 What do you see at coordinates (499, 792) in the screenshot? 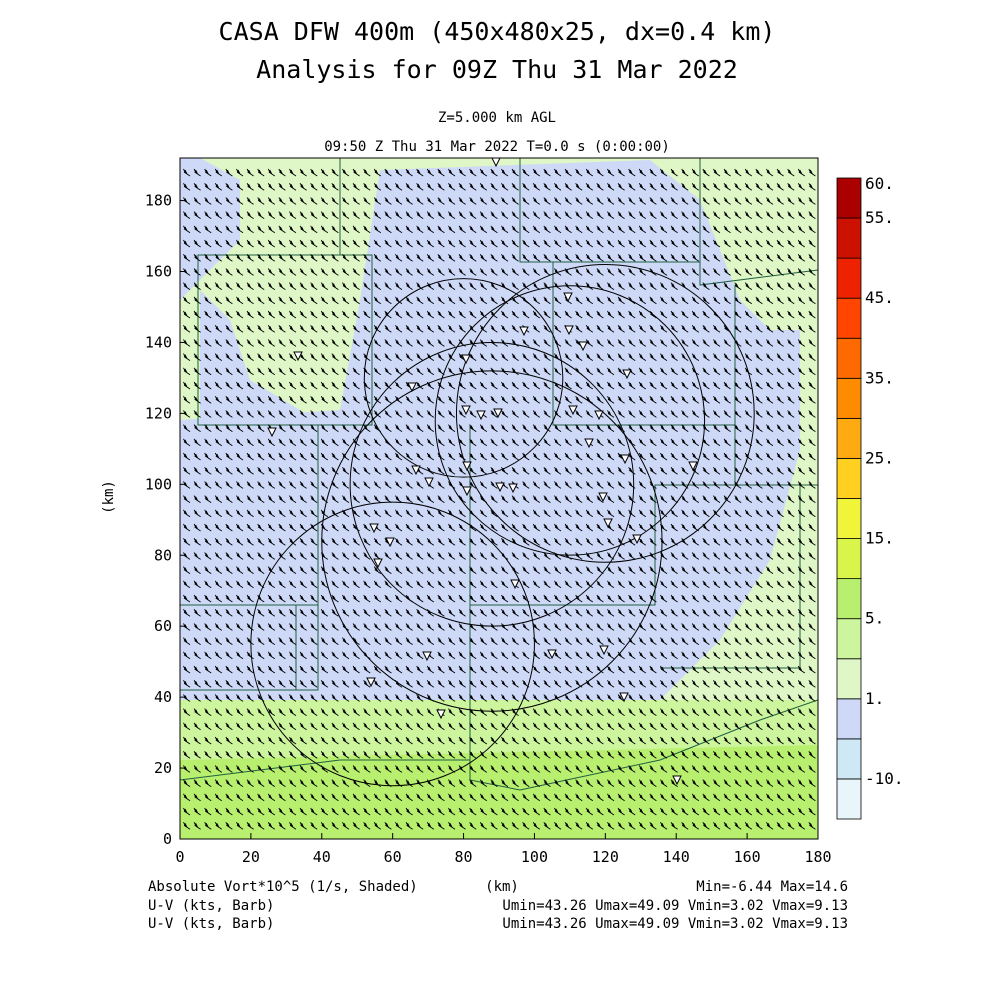
I see `shade-green-dark` at bounding box center [499, 792].